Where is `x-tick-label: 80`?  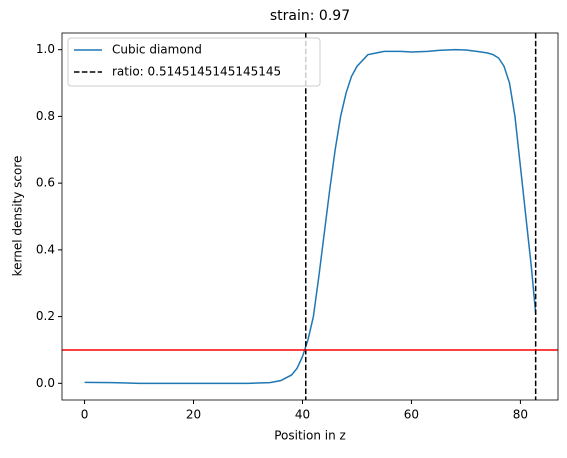
x-tick-label: 80 is located at coordinates (520, 415).